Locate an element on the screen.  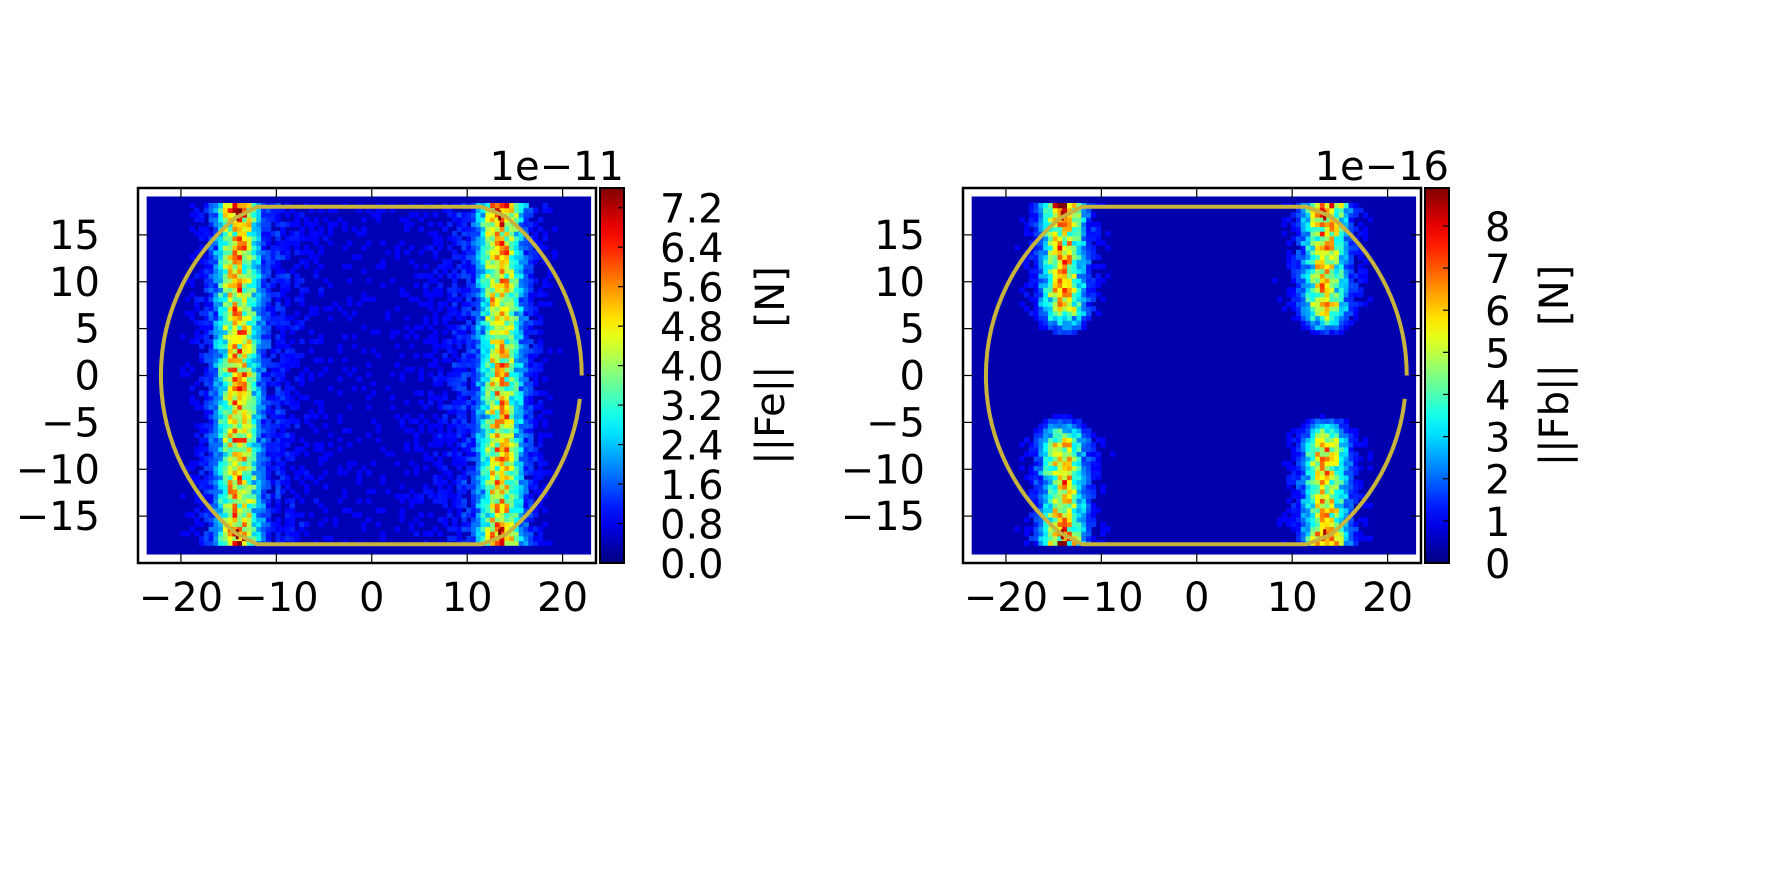
colorbar-tick-label: 6.4 is located at coordinates (692, 249).